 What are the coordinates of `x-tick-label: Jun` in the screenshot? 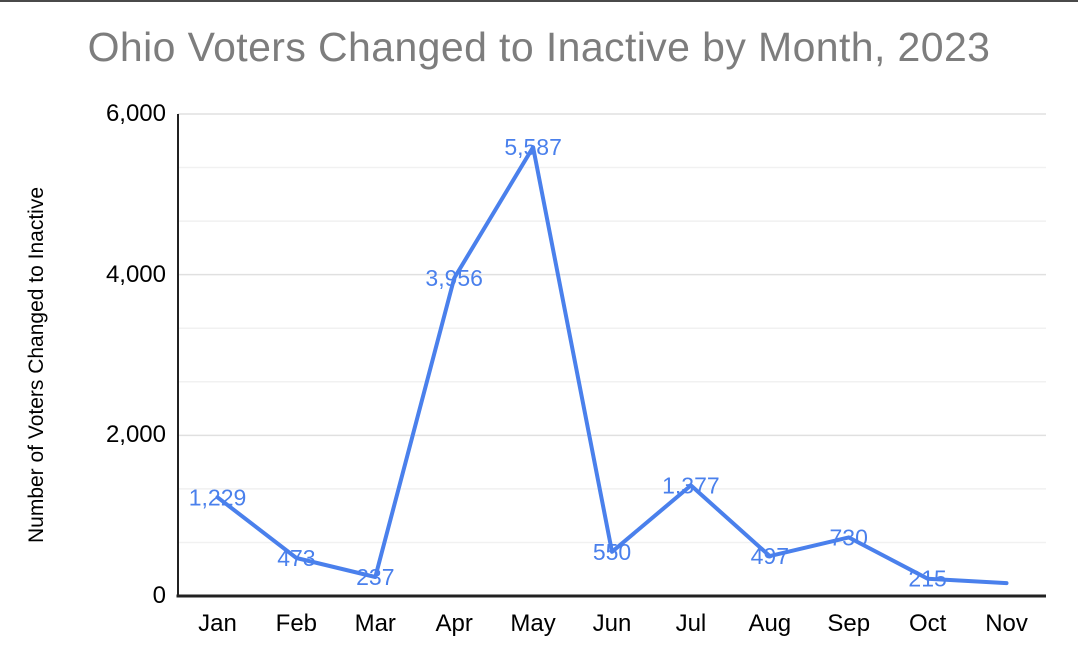 It's located at (612, 623).